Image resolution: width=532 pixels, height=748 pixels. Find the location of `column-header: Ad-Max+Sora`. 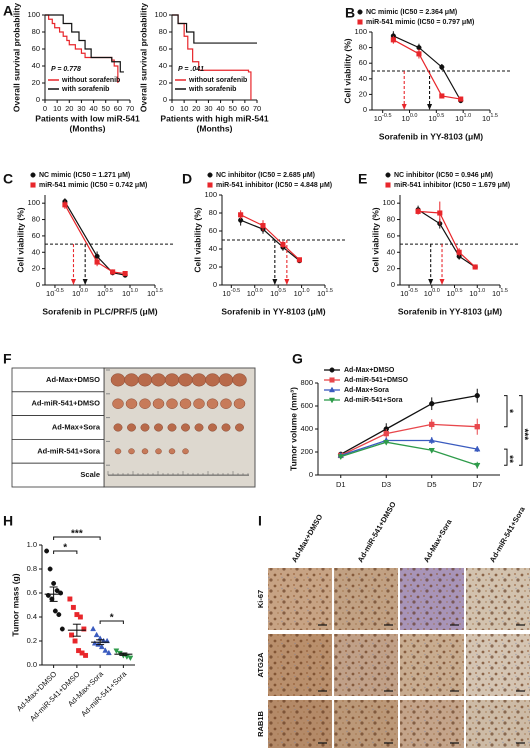

column-header: Ad-Max+Sora is located at coordinates (438, 540).